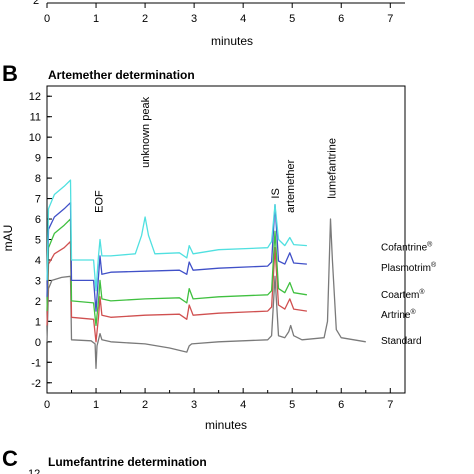 Image resolution: width=474 pixels, height=474 pixels. Describe the element at coordinates (194, 405) in the screenshot. I see `xtick-label: 3` at that location.